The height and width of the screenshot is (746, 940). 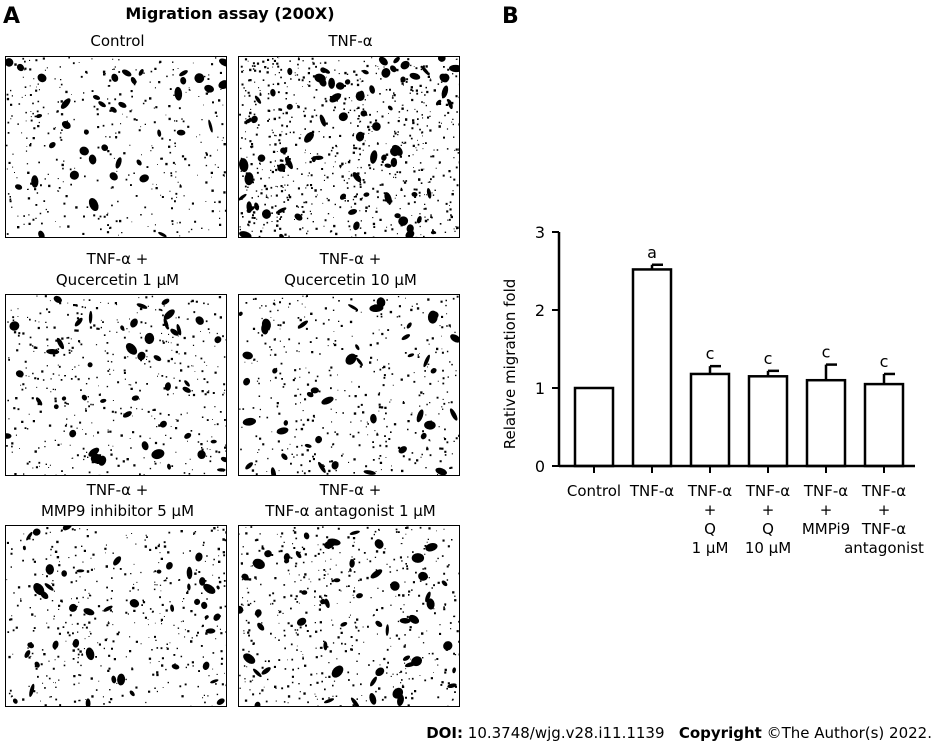 What do you see at coordinates (230, 13) in the screenshot?
I see `assay-title: Migration assay (200X)` at bounding box center [230, 13].